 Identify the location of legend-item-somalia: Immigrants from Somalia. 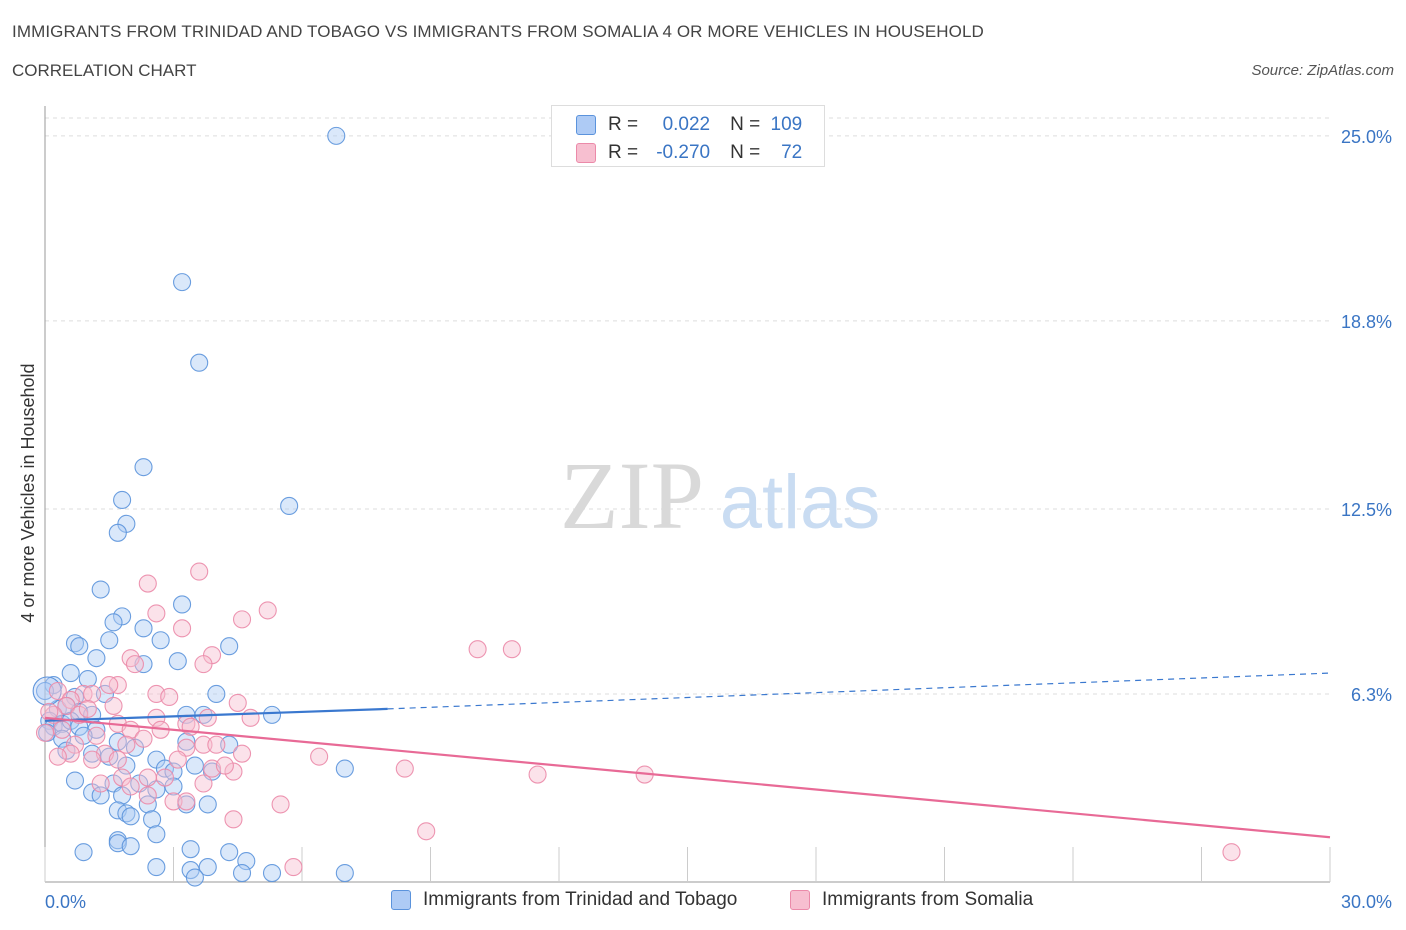
(911, 900).